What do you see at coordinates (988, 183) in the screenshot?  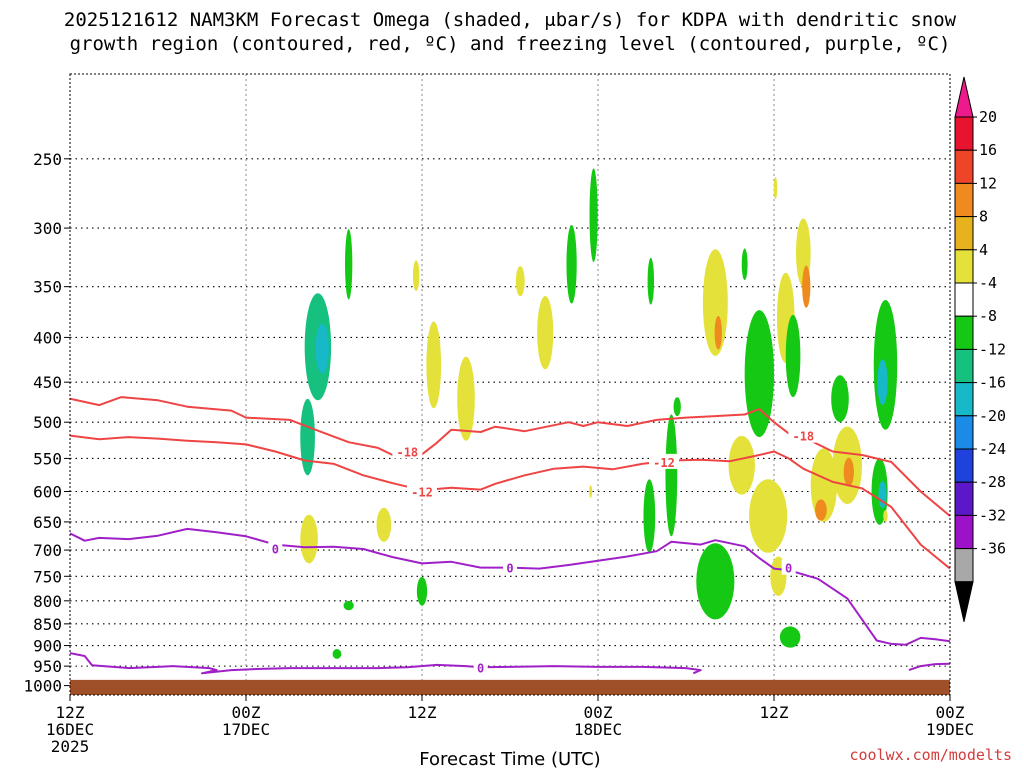 I see `colorbar-label: 12` at bounding box center [988, 183].